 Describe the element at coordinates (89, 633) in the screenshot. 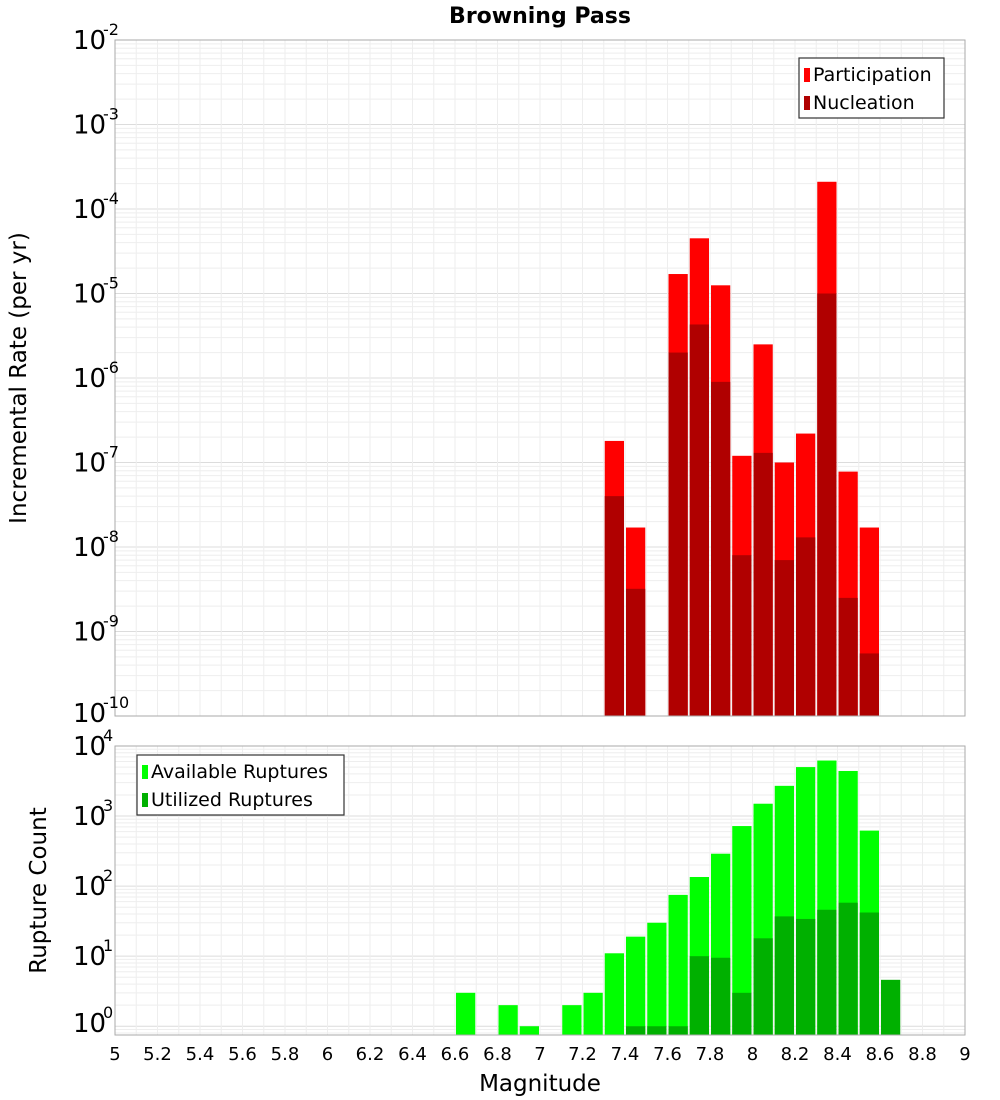

I see `y-tick-base-0-1: 10` at that location.